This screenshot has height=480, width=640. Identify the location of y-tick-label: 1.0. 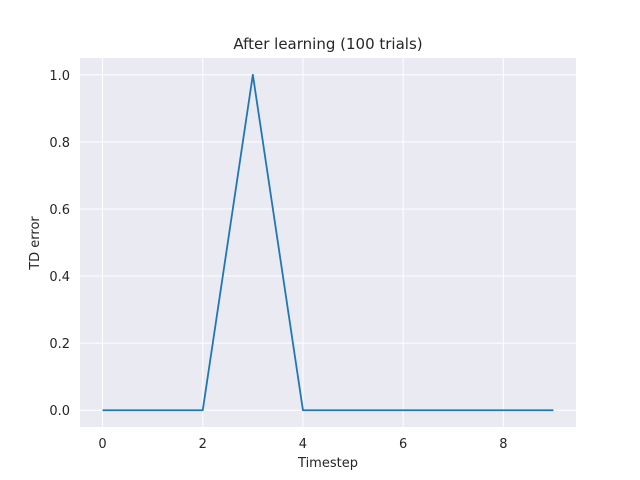
(59, 76).